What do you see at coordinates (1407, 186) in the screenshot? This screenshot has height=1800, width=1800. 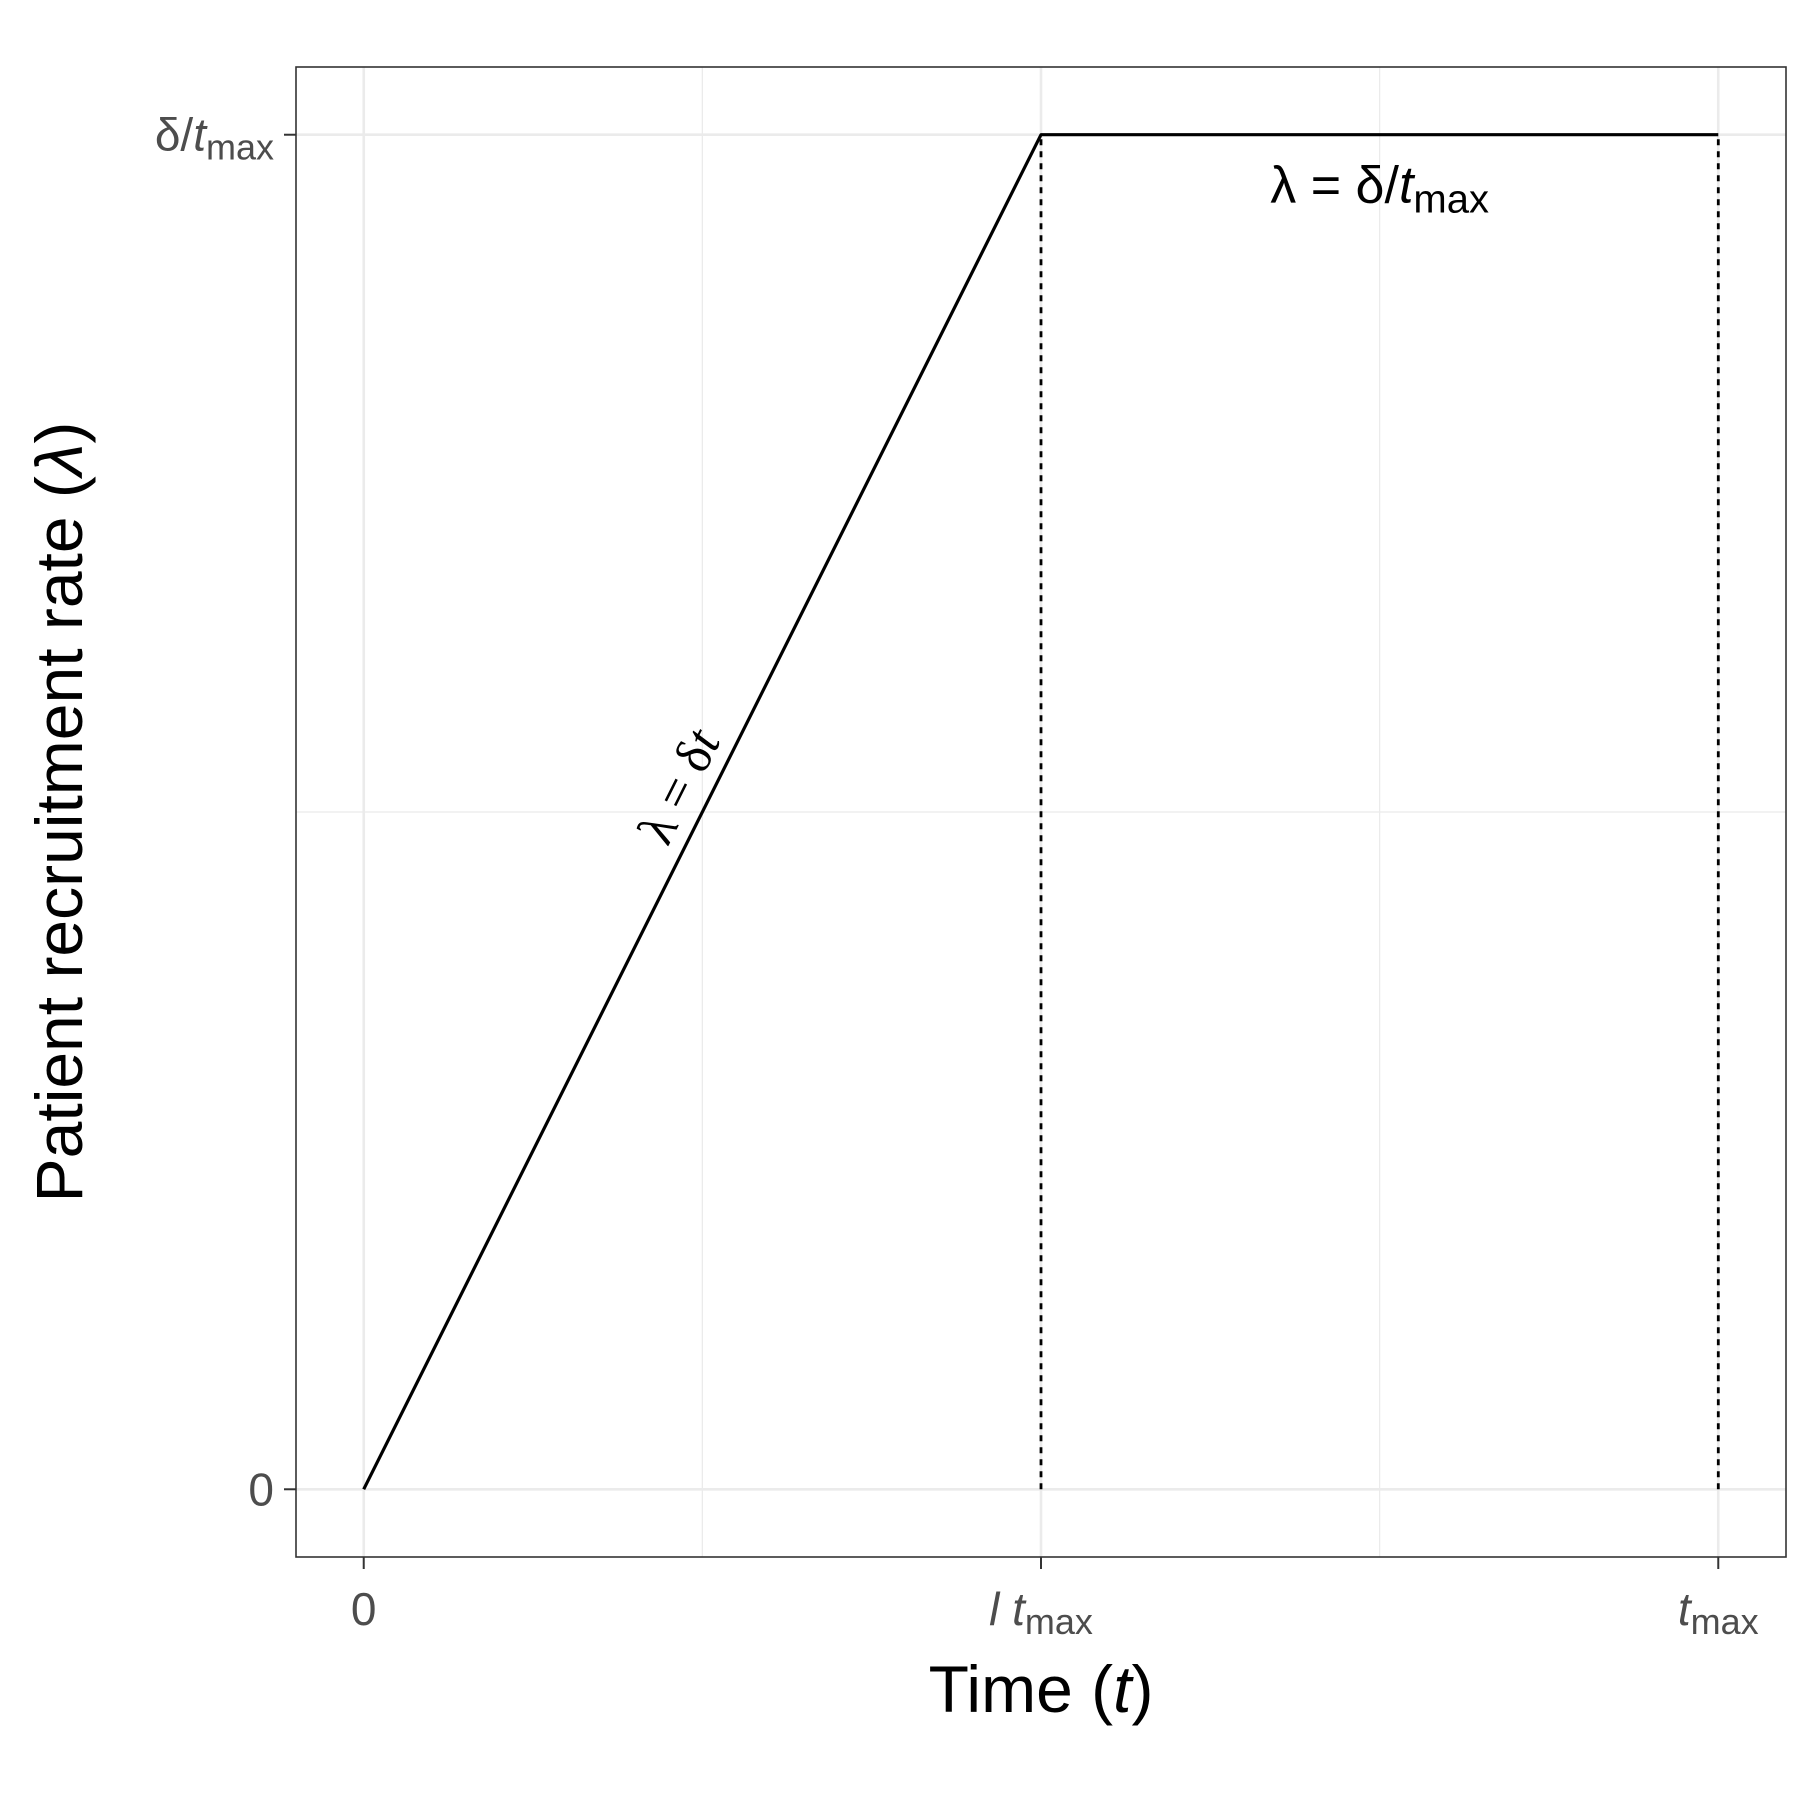 I see `annotation-plateau-var: t` at bounding box center [1407, 186].